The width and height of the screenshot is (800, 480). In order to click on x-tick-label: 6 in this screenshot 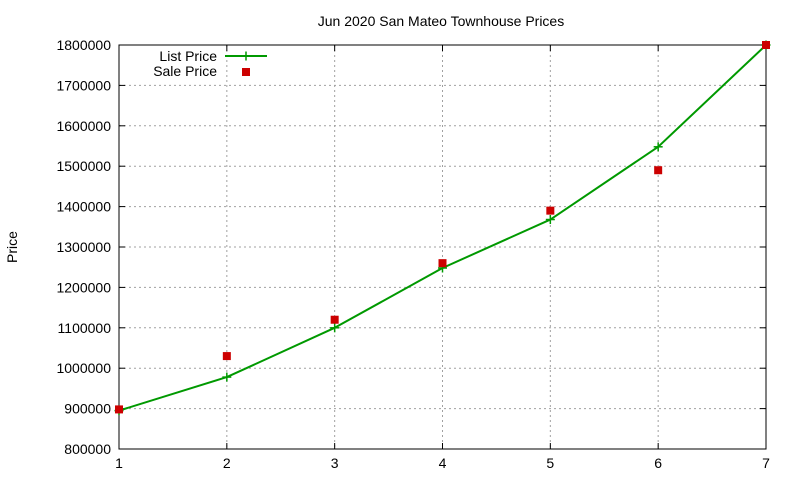, I will do `click(658, 463)`.